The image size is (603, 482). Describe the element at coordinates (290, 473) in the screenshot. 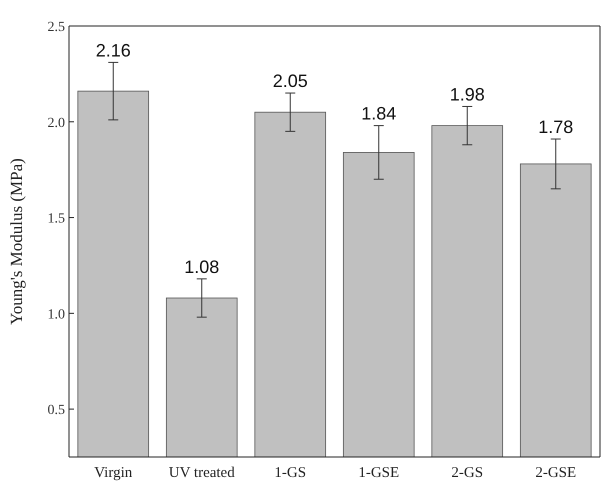

I see `x-tick-label: 1-GS` at that location.